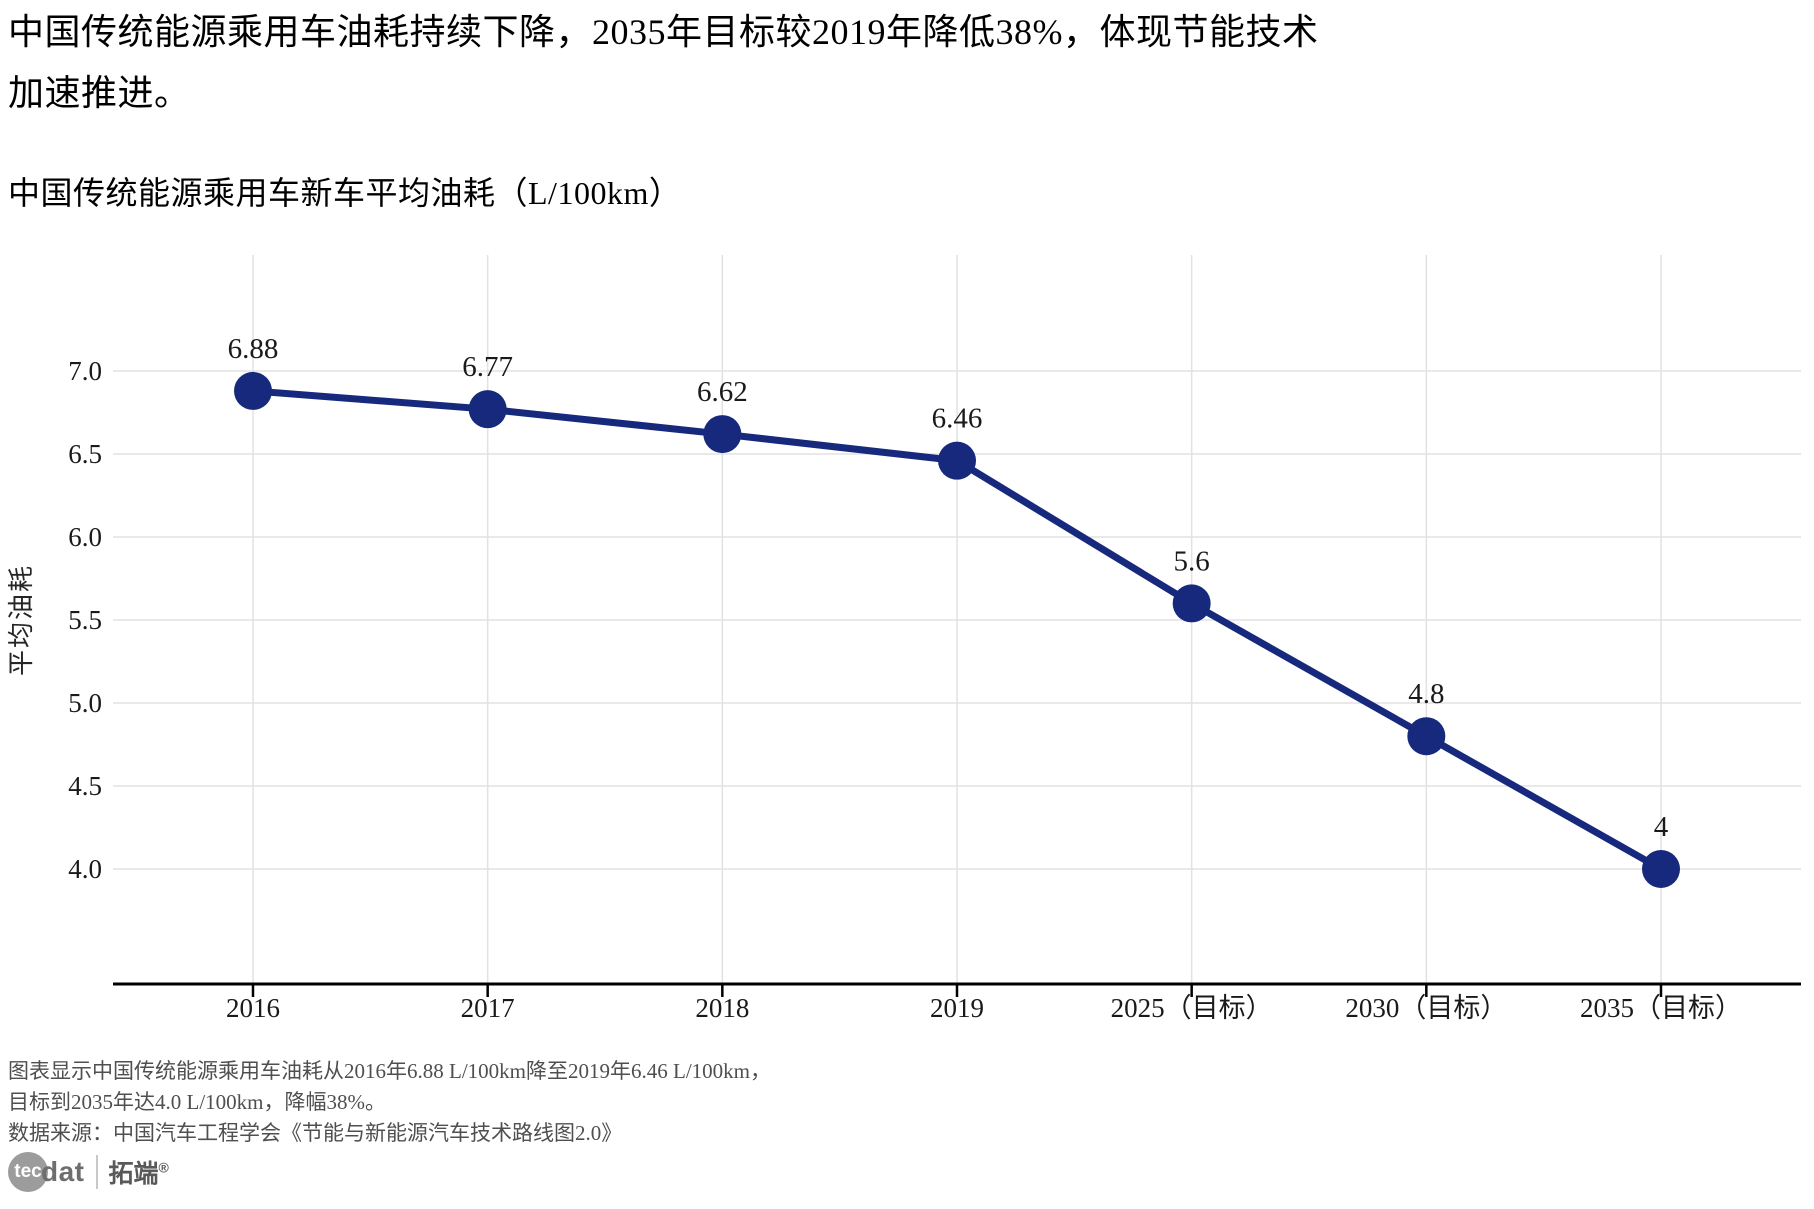  What do you see at coordinates (133, 1174) in the screenshot?
I see `logo-cn-label: 拓端` at bounding box center [133, 1174].